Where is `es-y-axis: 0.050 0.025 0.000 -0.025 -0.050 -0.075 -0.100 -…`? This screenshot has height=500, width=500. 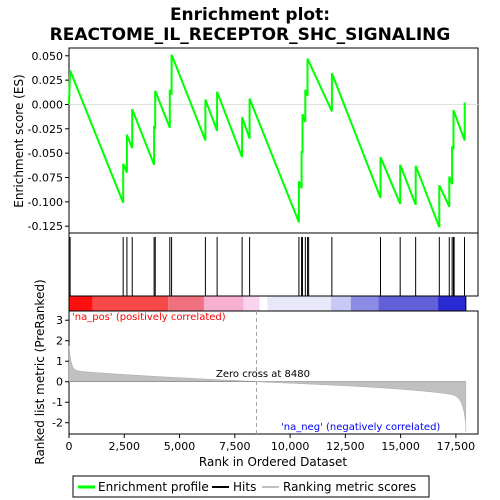
es-y-axis: 0.050 0.025 0.000 -0.025 -0.050 -0.075 -0.100 -… is located at coordinates (48, 141).